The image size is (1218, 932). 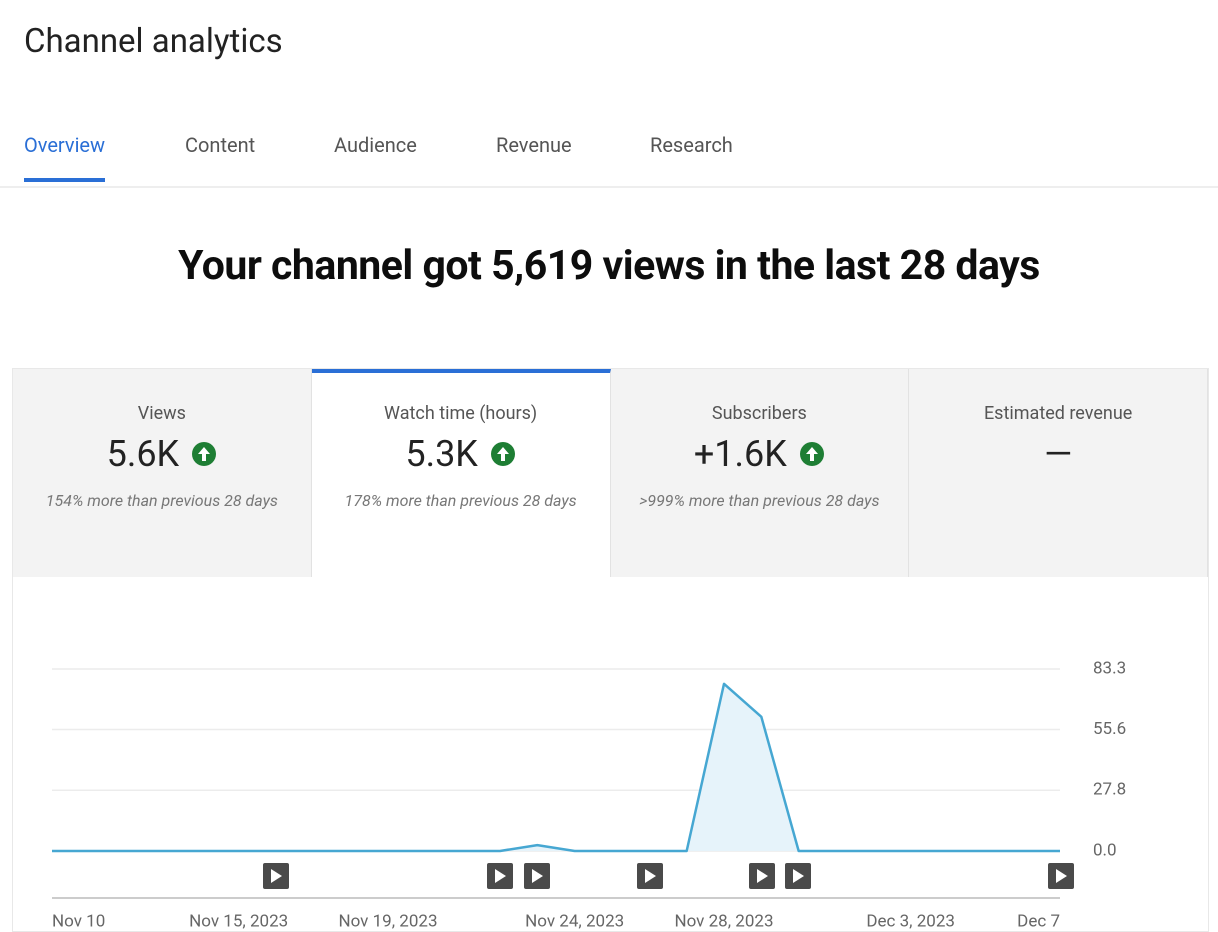 What do you see at coordinates (609, 154) in the screenshot?
I see `tab-bar: Overview Content Audience Revenue Research` at bounding box center [609, 154].